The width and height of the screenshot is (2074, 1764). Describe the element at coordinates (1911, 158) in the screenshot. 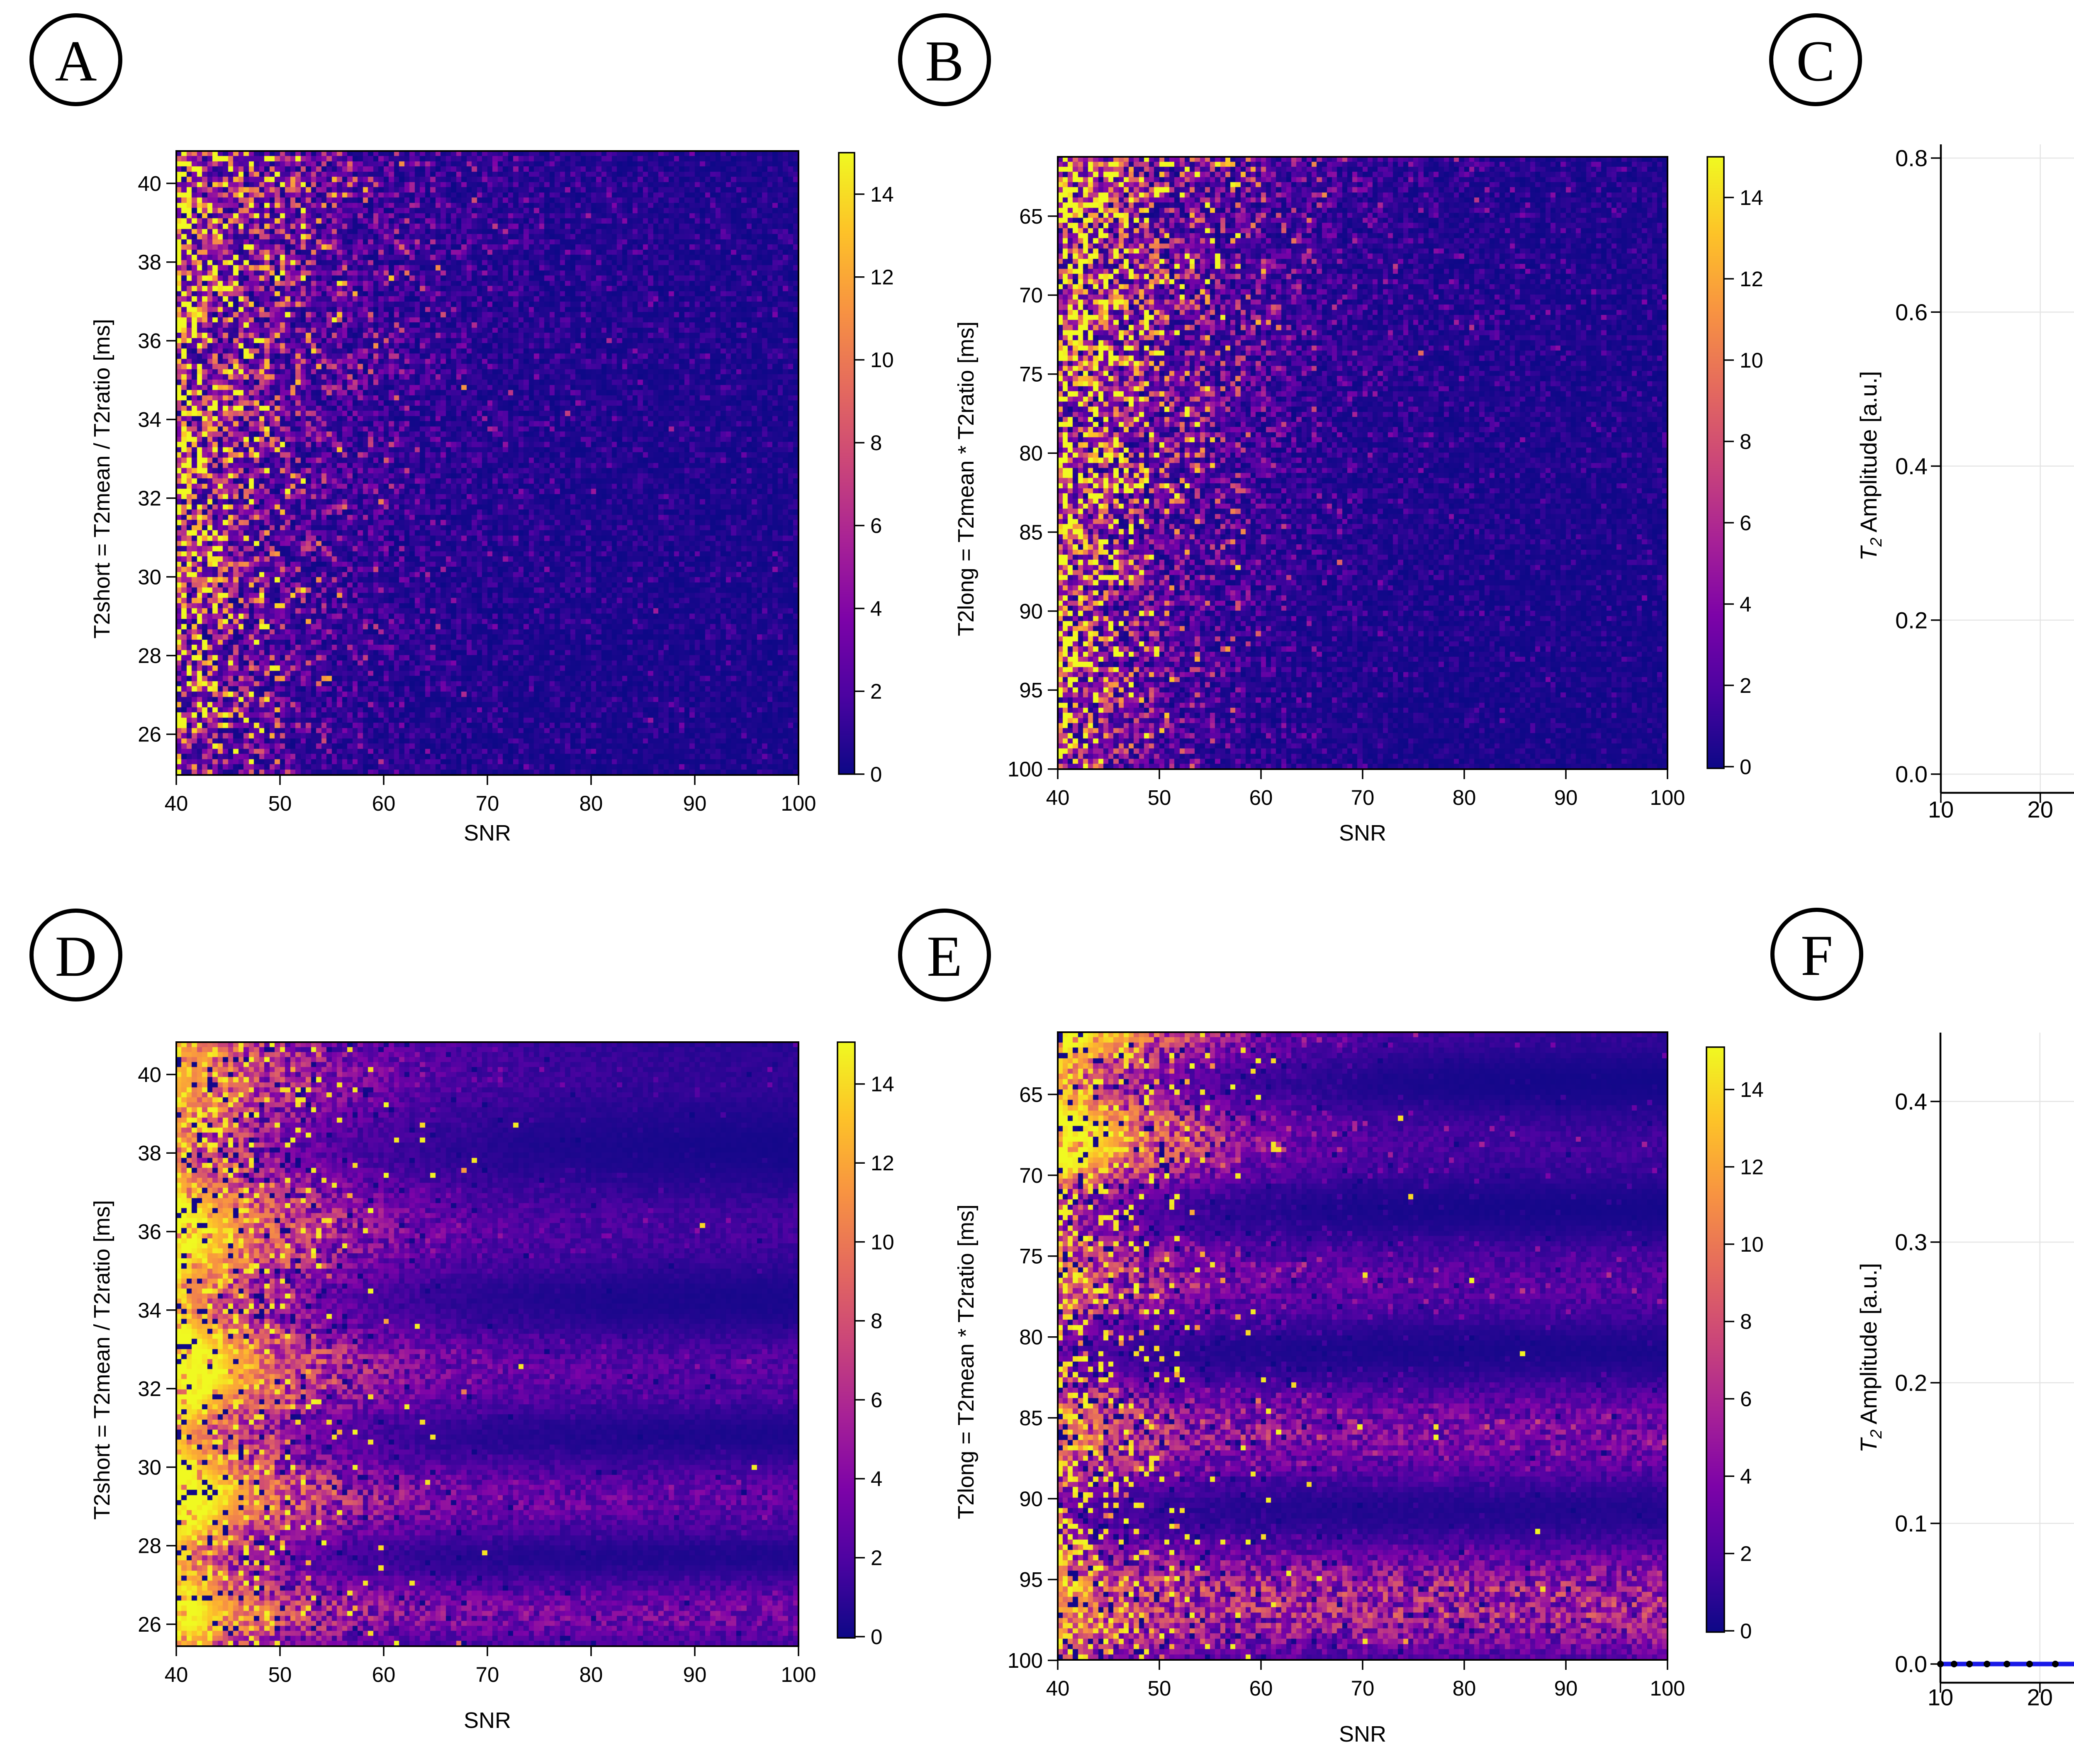

I see `svg-text: 0.8` at that location.